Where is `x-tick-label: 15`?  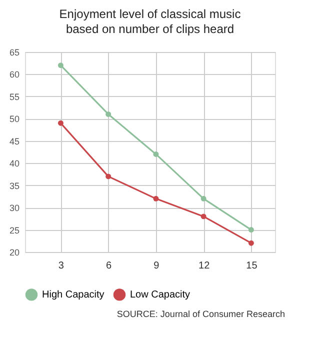
x-tick-label: 15 is located at coordinates (252, 266).